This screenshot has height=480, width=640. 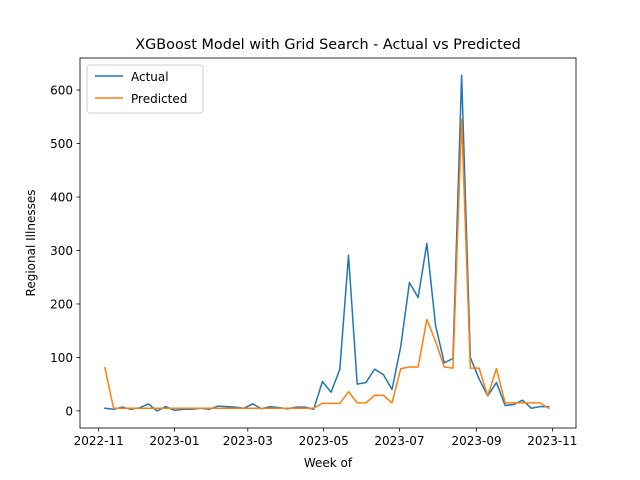 I want to click on legend: Actual Predicted, so click(x=145, y=89).